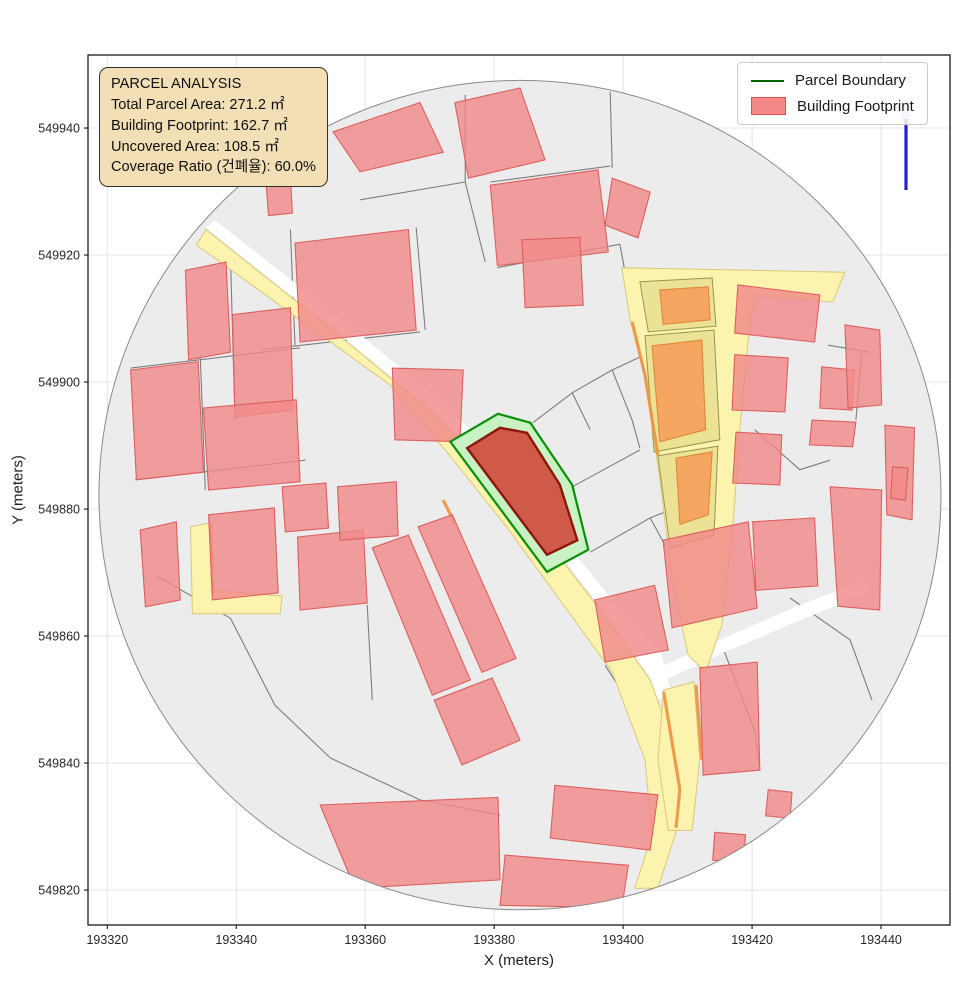 This screenshot has width=960, height=990. What do you see at coordinates (850, 80) in the screenshot?
I see `legend-label: Parcel Boundary` at bounding box center [850, 80].